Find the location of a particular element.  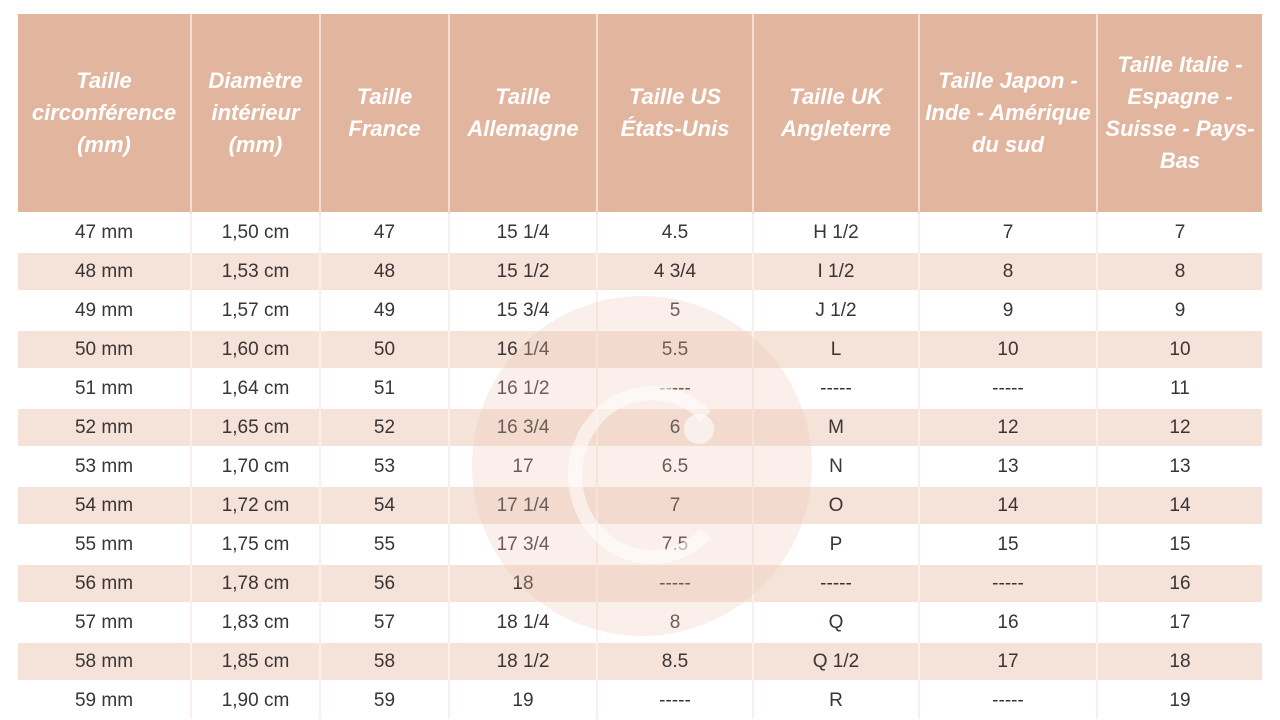

cell-uk: R is located at coordinates (836, 699).